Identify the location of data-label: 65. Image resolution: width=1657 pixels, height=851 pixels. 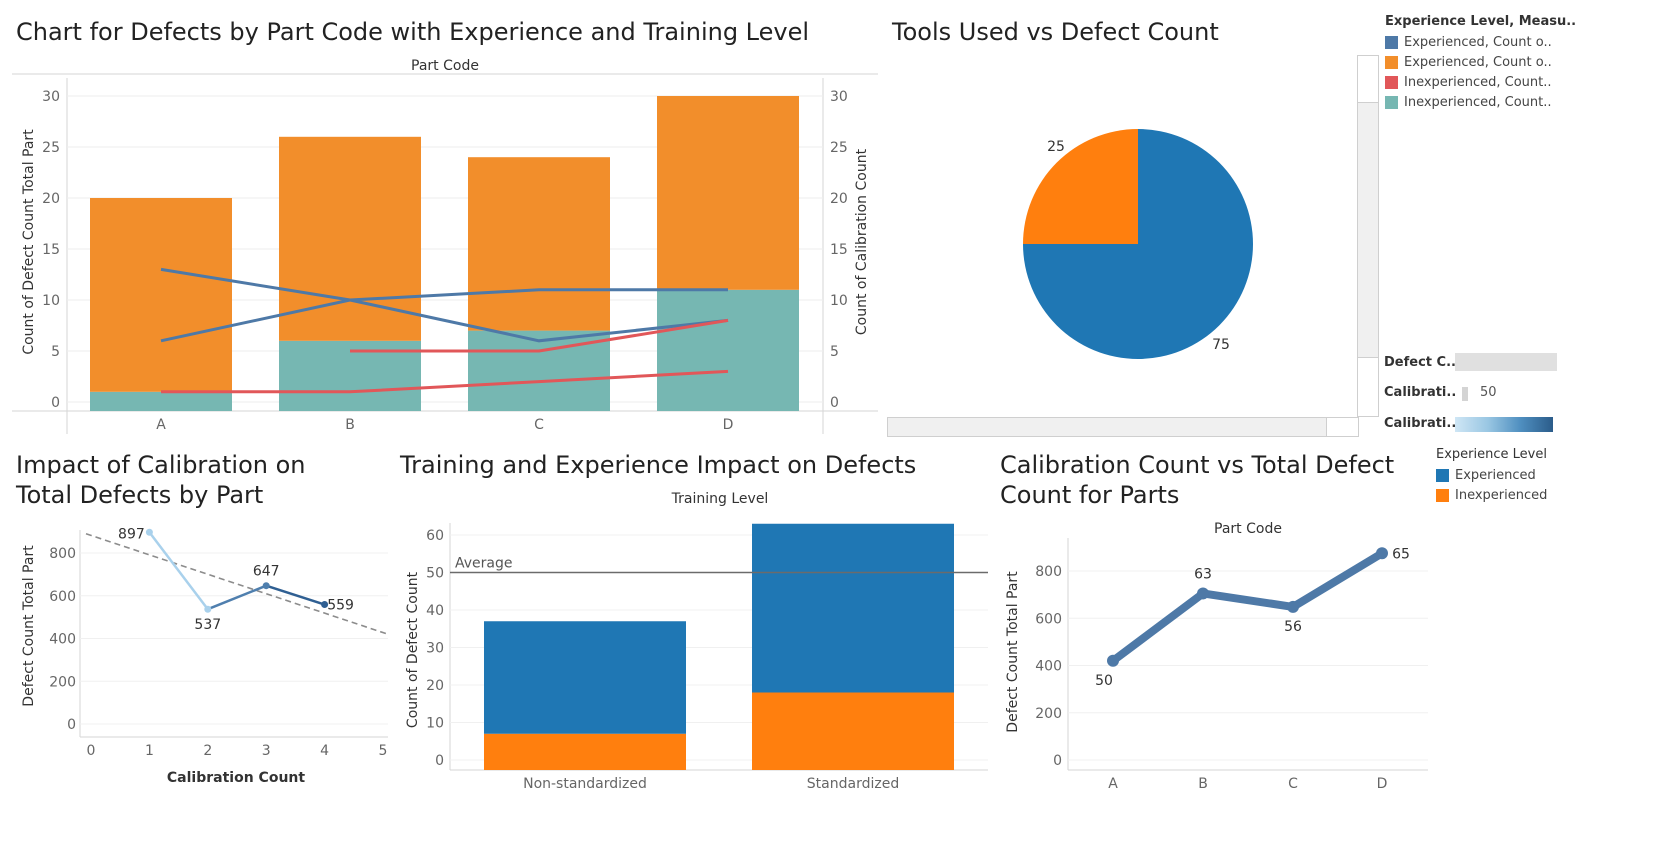
(1401, 554).